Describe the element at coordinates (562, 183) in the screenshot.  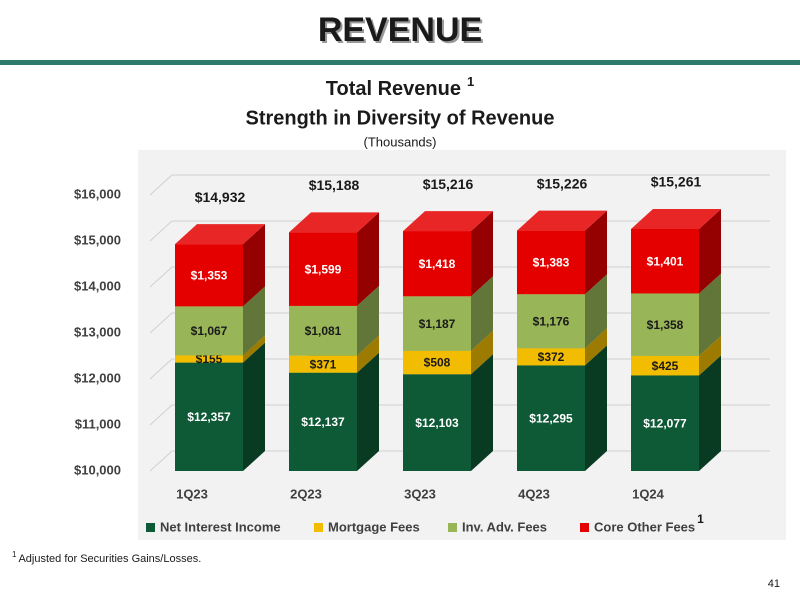
I see `total-label: $15,226` at that location.